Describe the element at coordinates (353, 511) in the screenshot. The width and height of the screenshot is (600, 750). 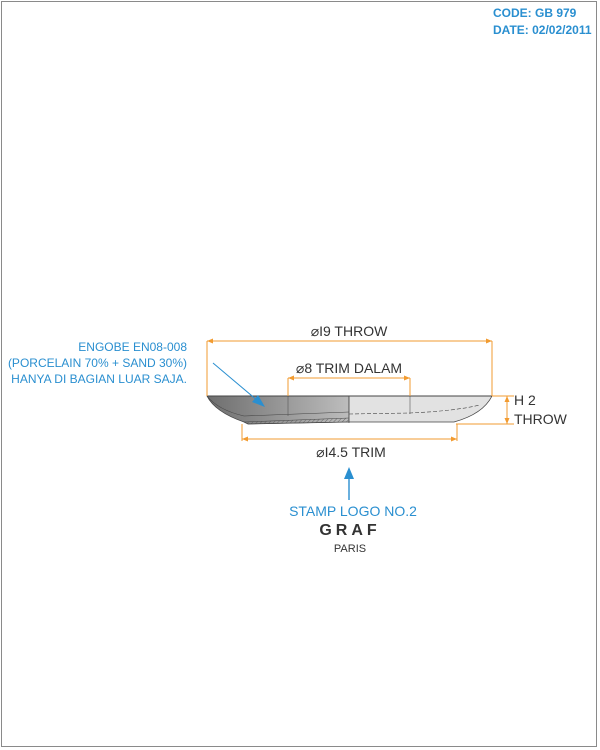
I see `stamp-label: STAMP LOGO NO.2` at that location.